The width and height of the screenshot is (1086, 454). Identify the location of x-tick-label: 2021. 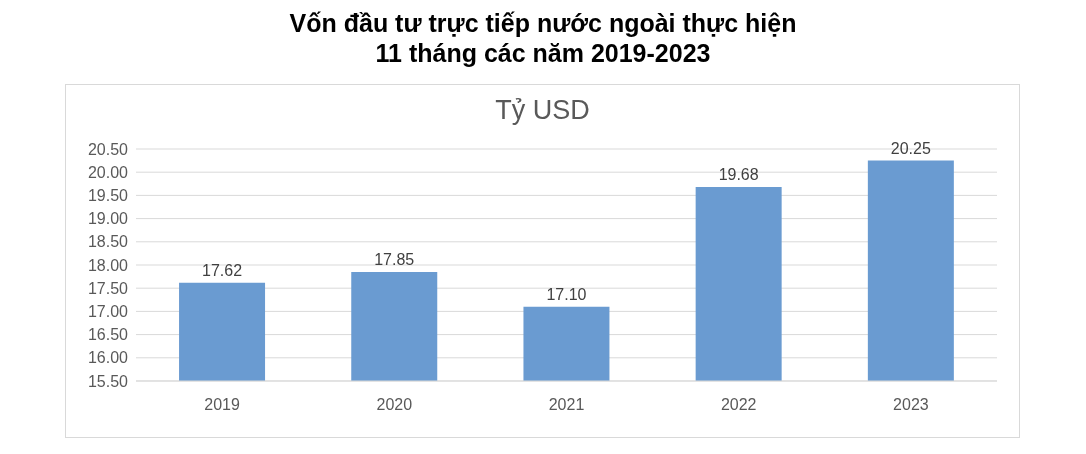
(566, 405).